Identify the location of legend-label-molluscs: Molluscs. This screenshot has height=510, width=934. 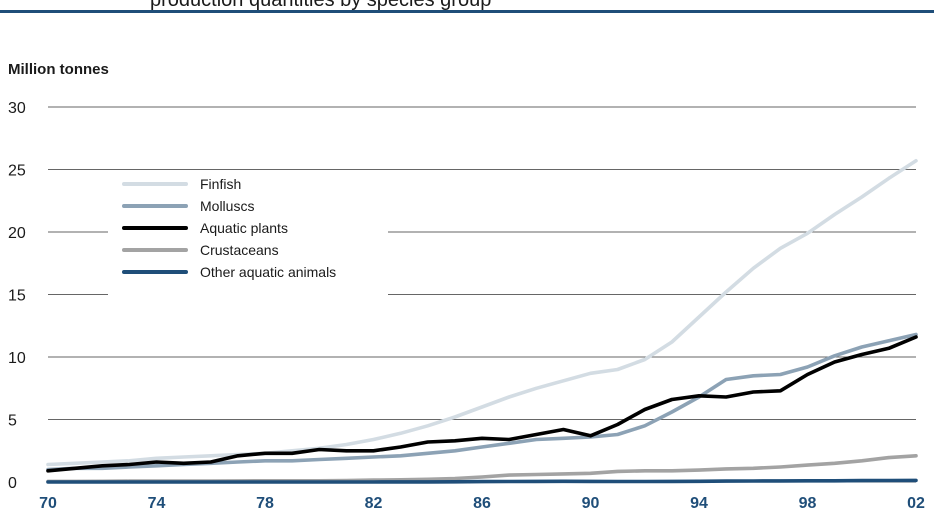
(227, 206).